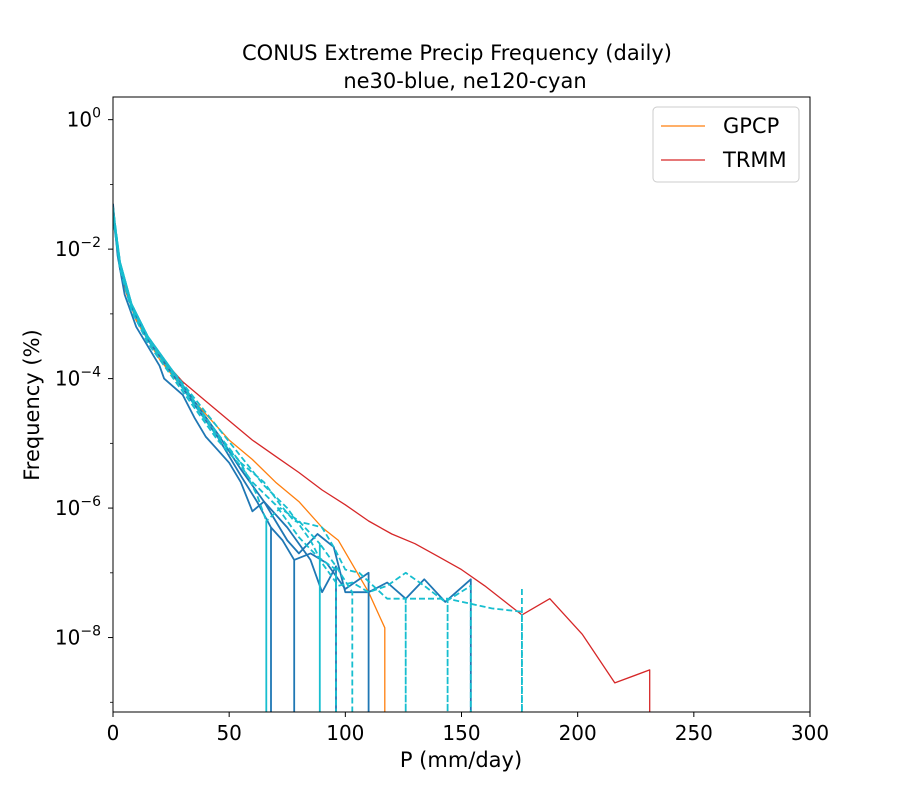 This screenshot has height=800, width=900. Describe the element at coordinates (78, 378) in the screenshot. I see `y-tick-label: 10⁻⁴` at that location.